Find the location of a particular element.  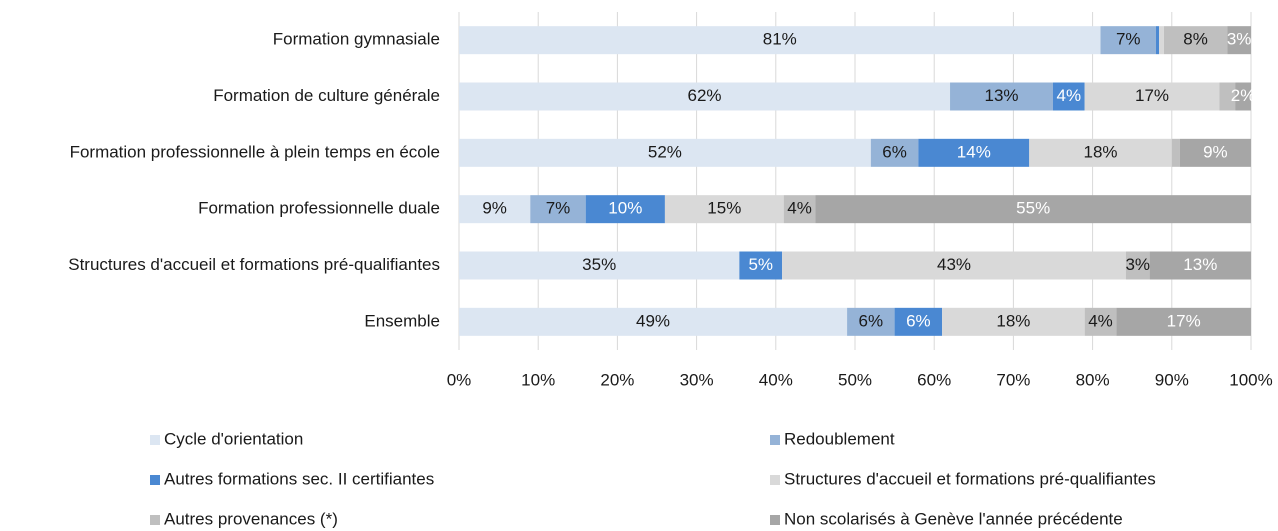

y-tick-label: Formation professionnelle duale is located at coordinates (319, 208).